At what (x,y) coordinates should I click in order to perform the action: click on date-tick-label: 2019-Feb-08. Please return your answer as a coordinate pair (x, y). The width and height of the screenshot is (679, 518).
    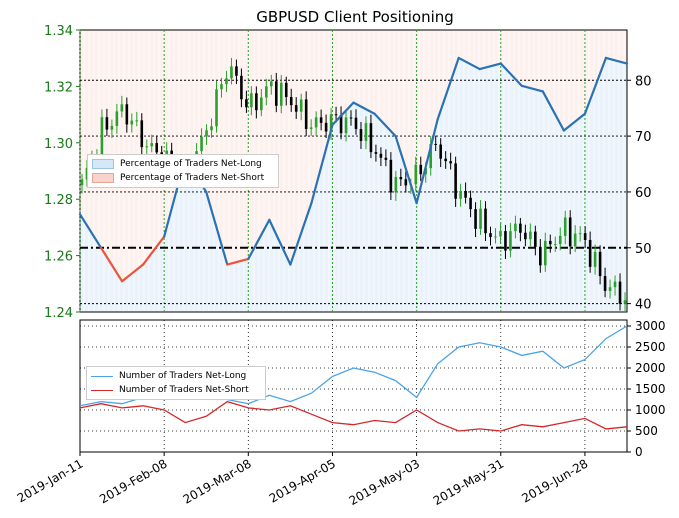
    Looking at the image, I should click on (133, 481).